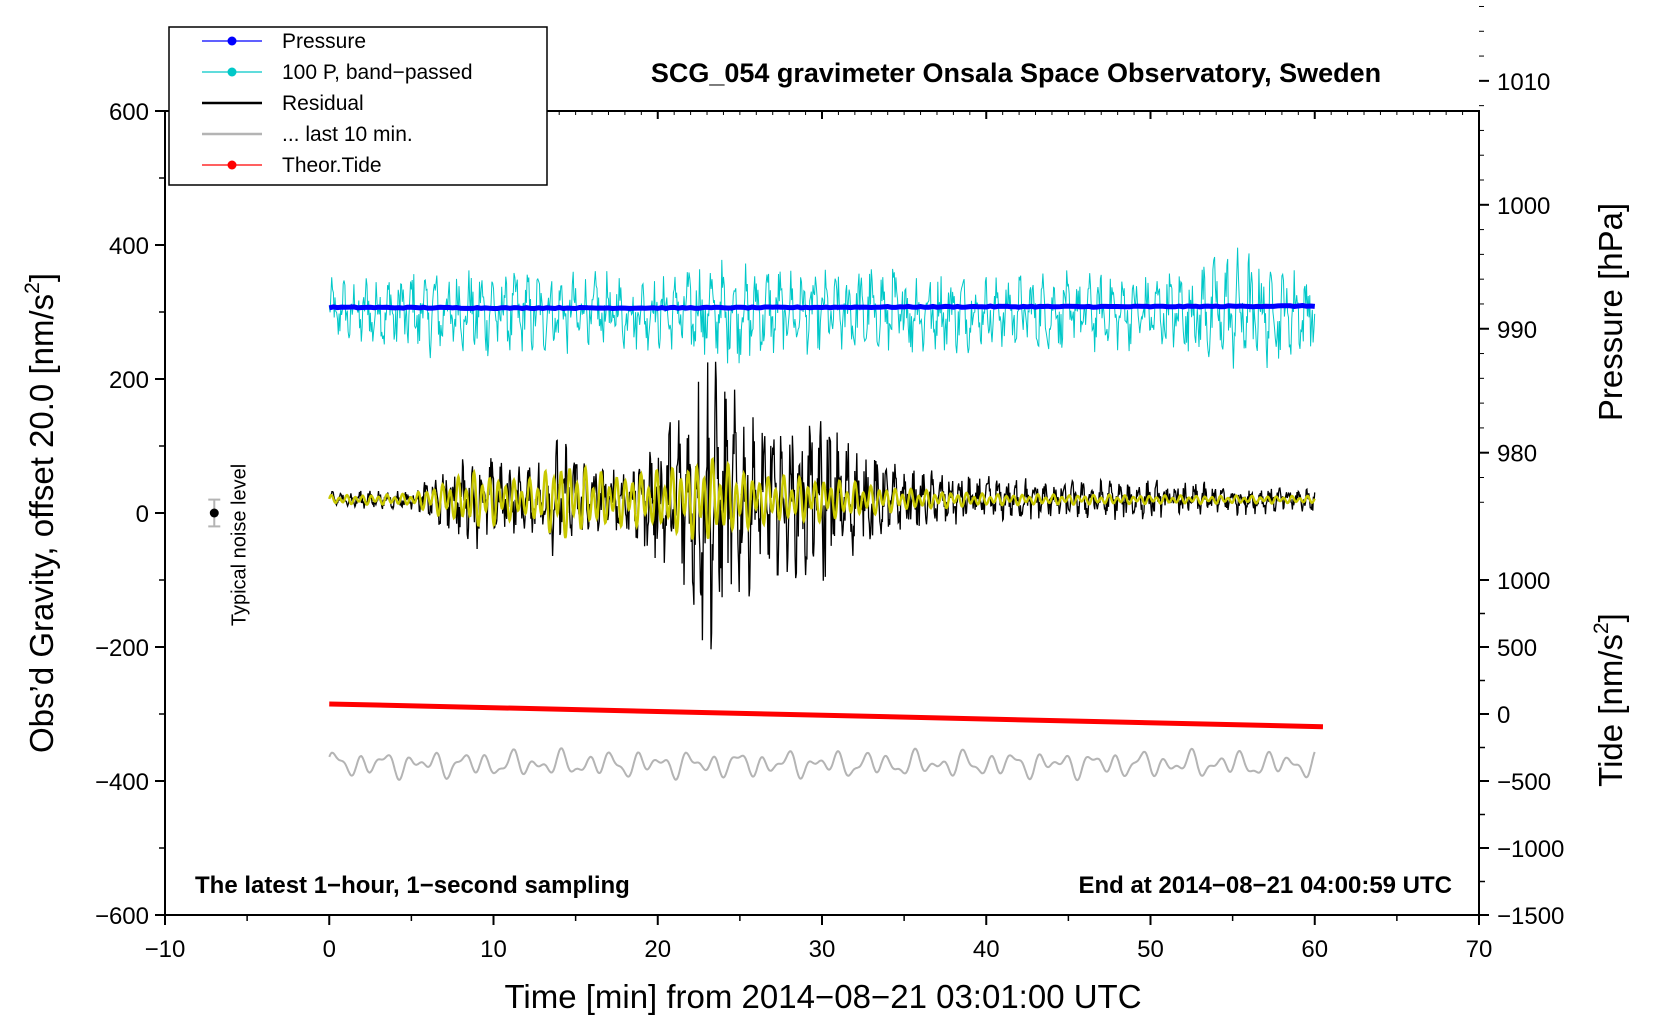 The image size is (1660, 1020). Describe the element at coordinates (822, 996) in the screenshot. I see `x-axis-title: Time [min] from 2014−08−21 03:01:00 UTC` at that location.